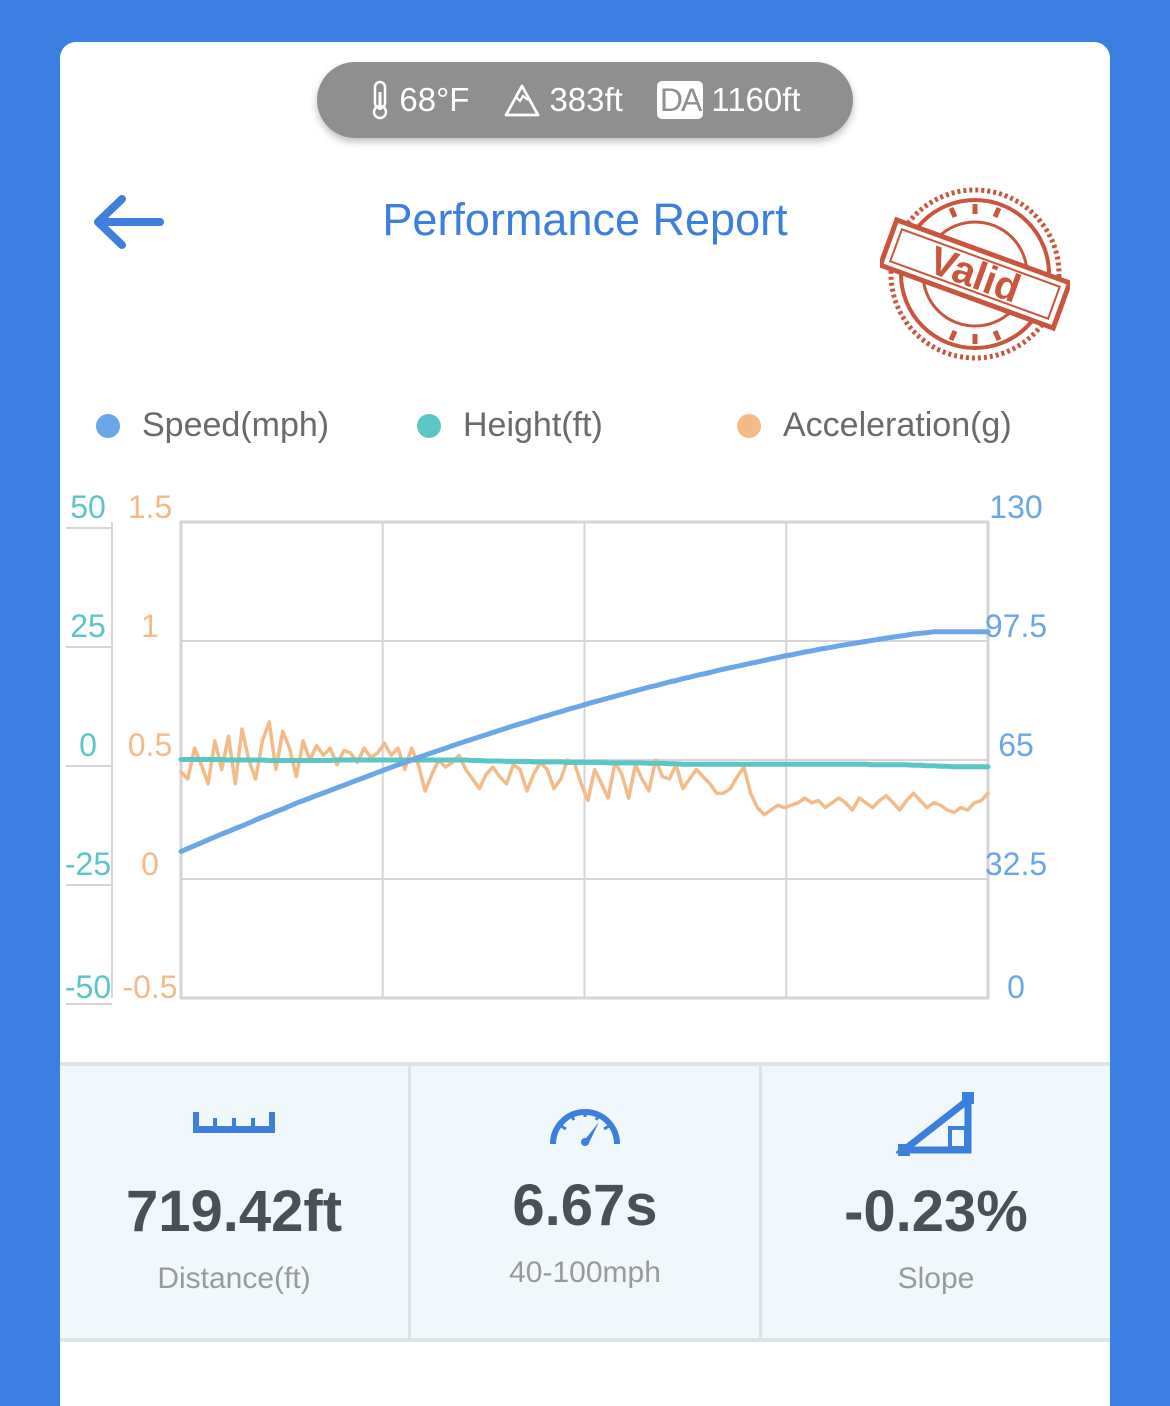 This screenshot has height=1406, width=1170. What do you see at coordinates (585, 1272) in the screenshot?
I see `time-label: 40-100mph` at bounding box center [585, 1272].